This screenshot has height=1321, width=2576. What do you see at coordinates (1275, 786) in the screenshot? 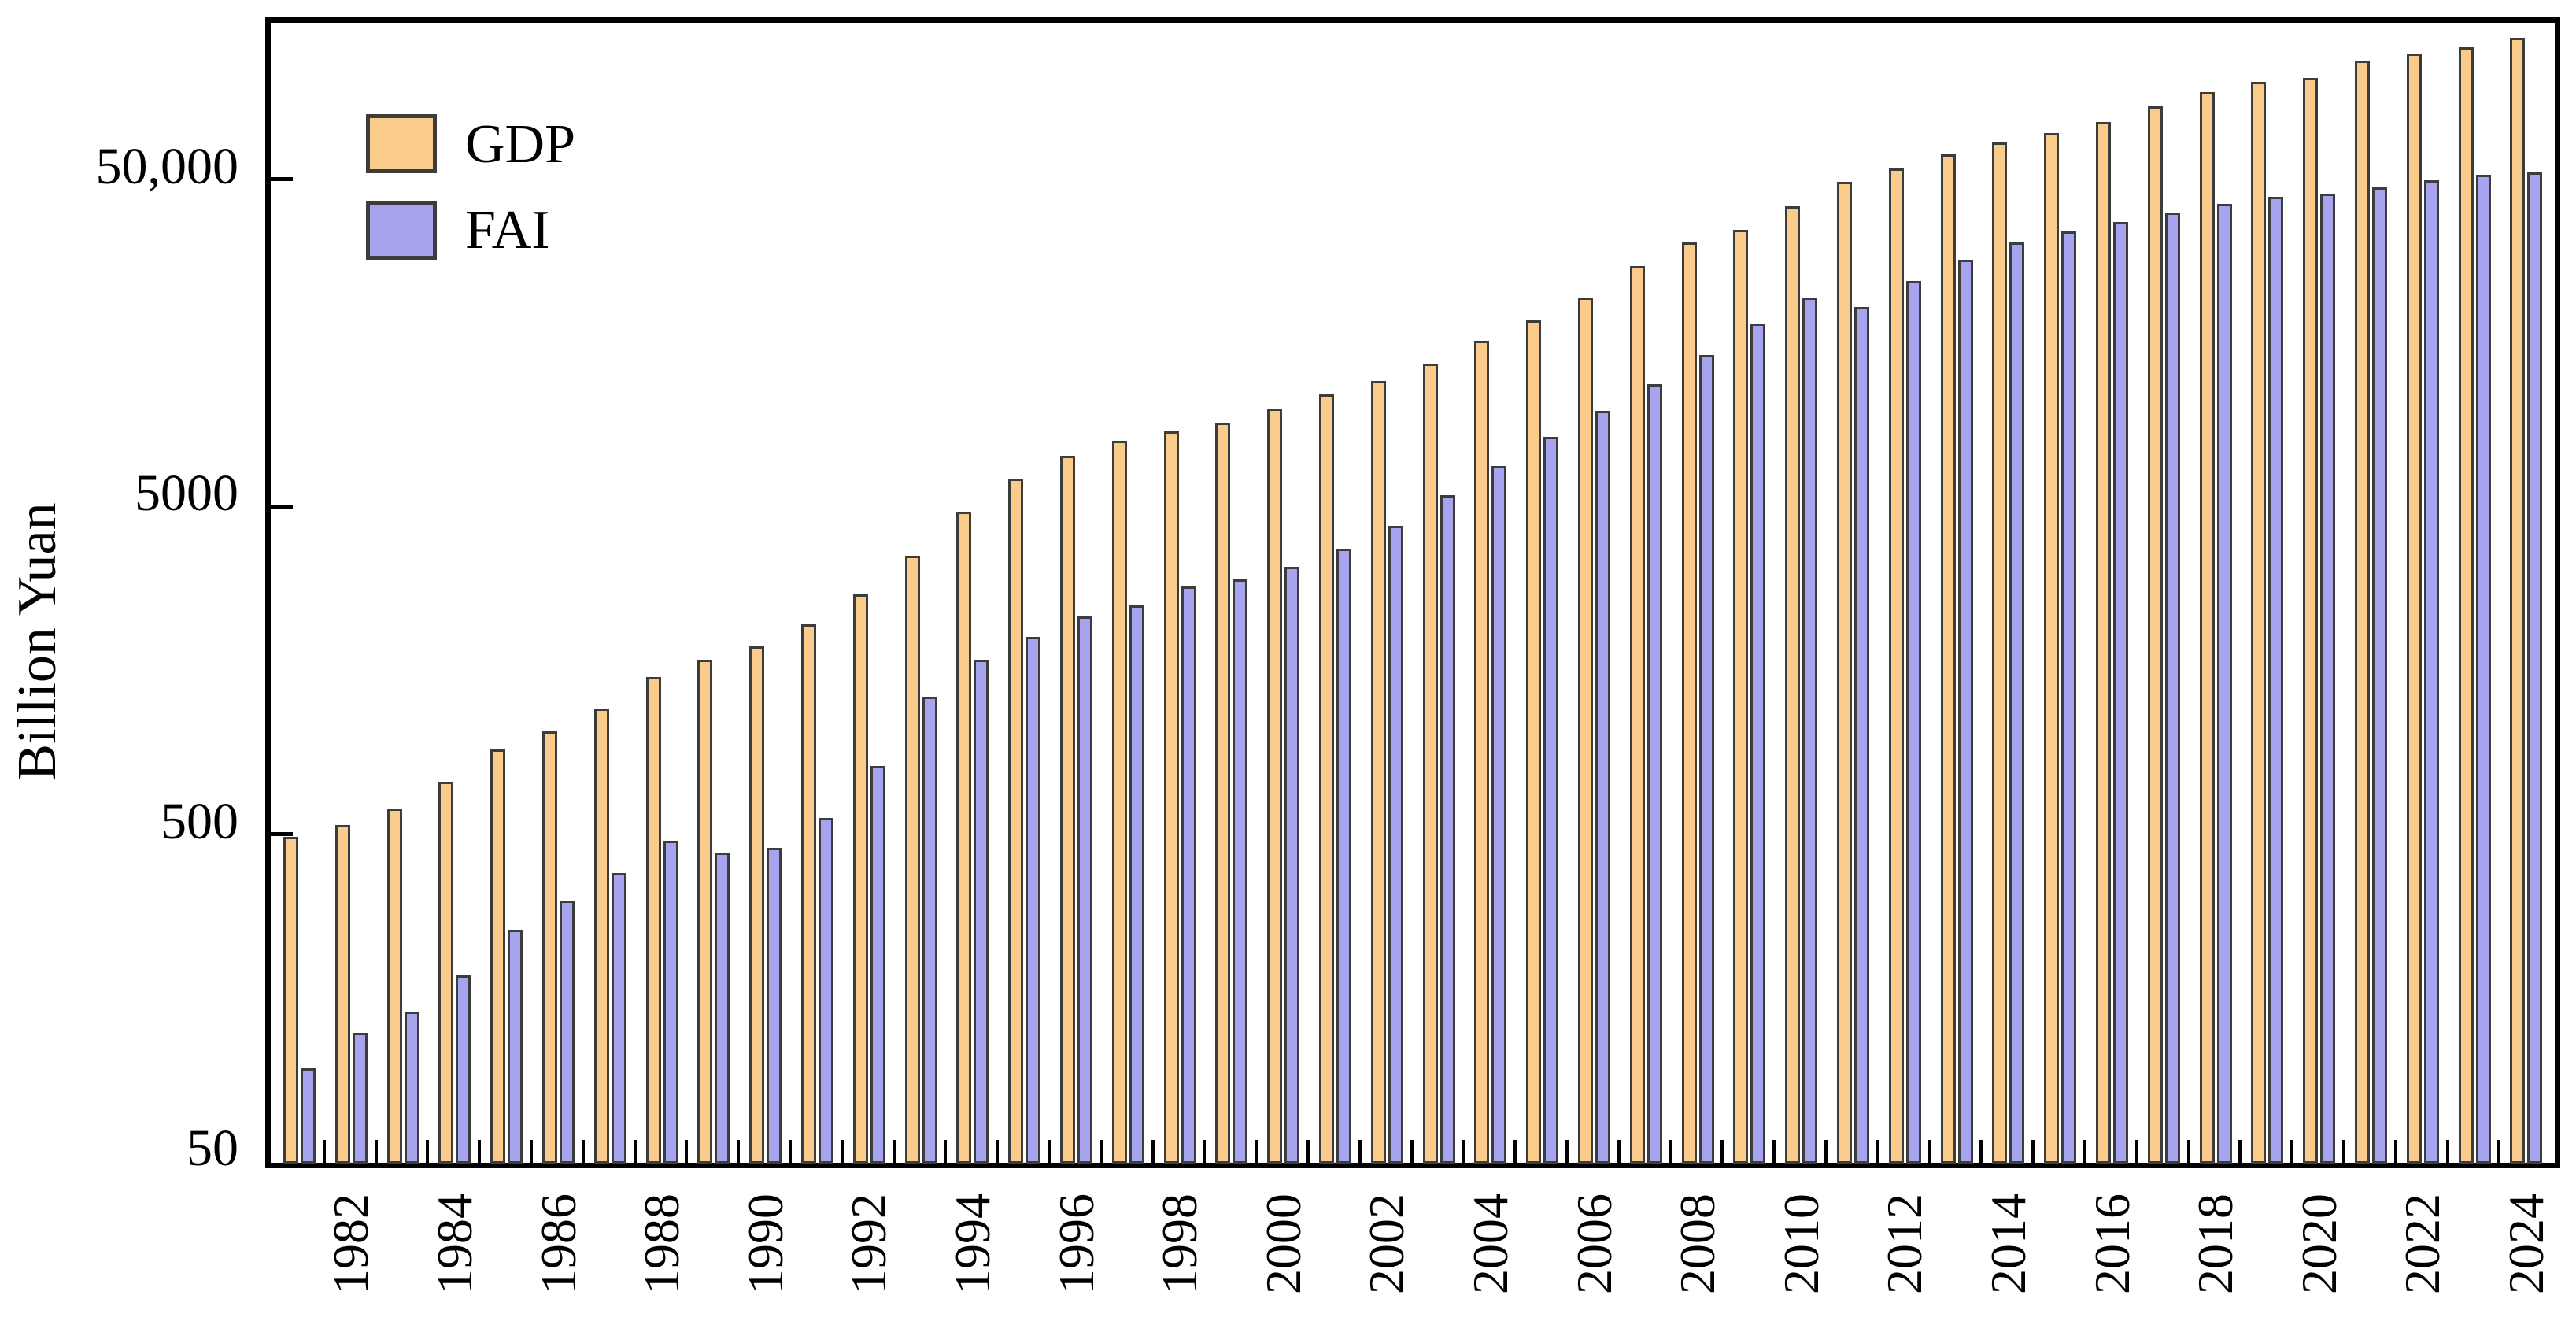
I see `gdp-bar-2000` at bounding box center [1275, 786].